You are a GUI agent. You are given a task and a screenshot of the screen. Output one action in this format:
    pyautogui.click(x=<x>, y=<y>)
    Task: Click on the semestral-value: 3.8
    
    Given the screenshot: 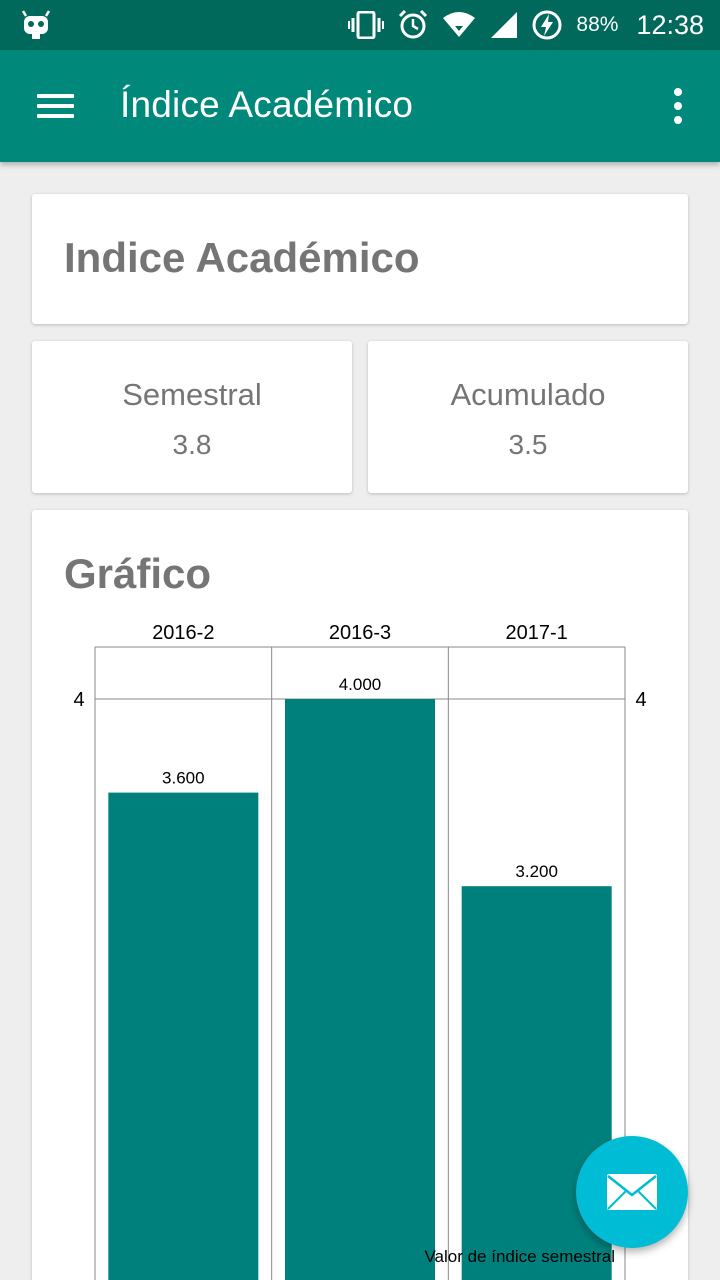 What is the action you would take?
    pyautogui.click(x=192, y=444)
    